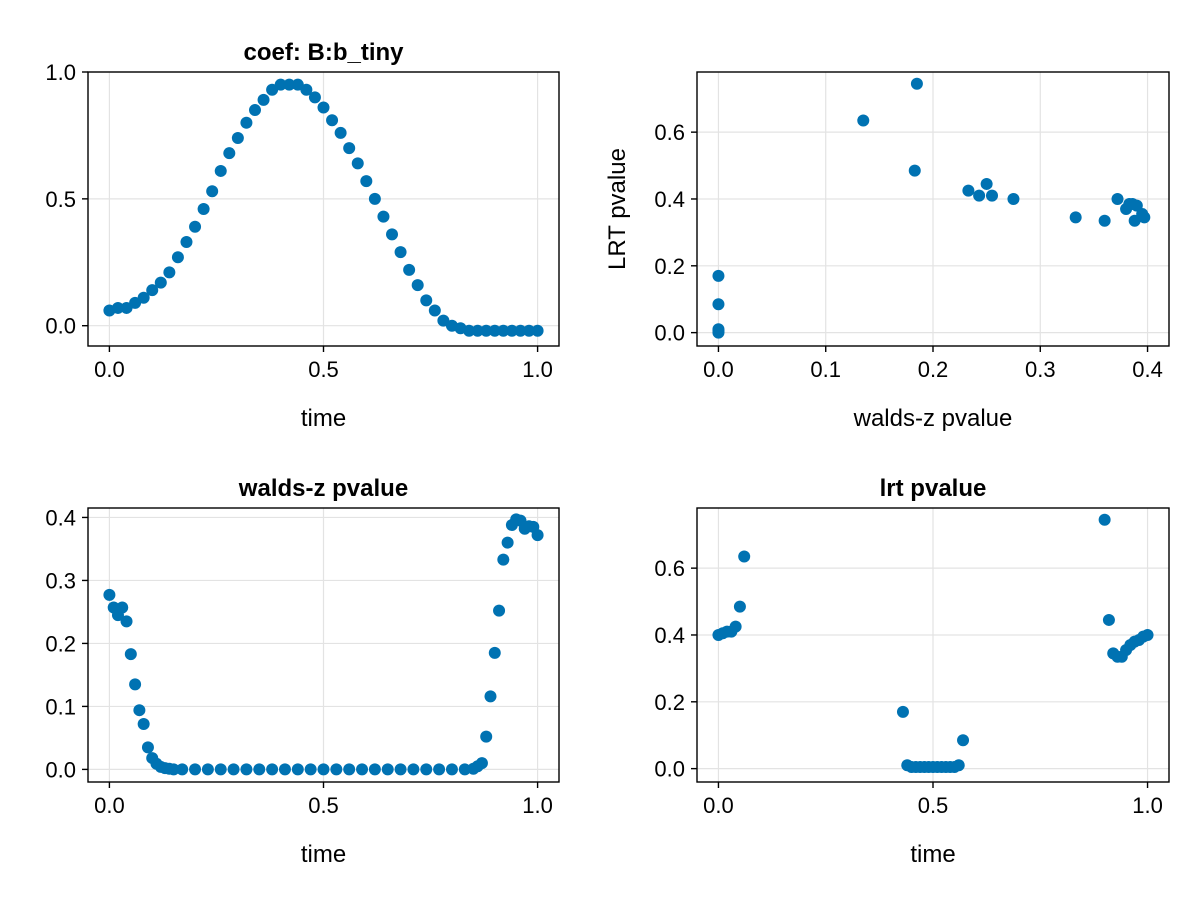 This screenshot has width=1200, height=900. Describe the element at coordinates (933, 418) in the screenshot. I see `x-axis-label: walds-z pvalue` at that location.